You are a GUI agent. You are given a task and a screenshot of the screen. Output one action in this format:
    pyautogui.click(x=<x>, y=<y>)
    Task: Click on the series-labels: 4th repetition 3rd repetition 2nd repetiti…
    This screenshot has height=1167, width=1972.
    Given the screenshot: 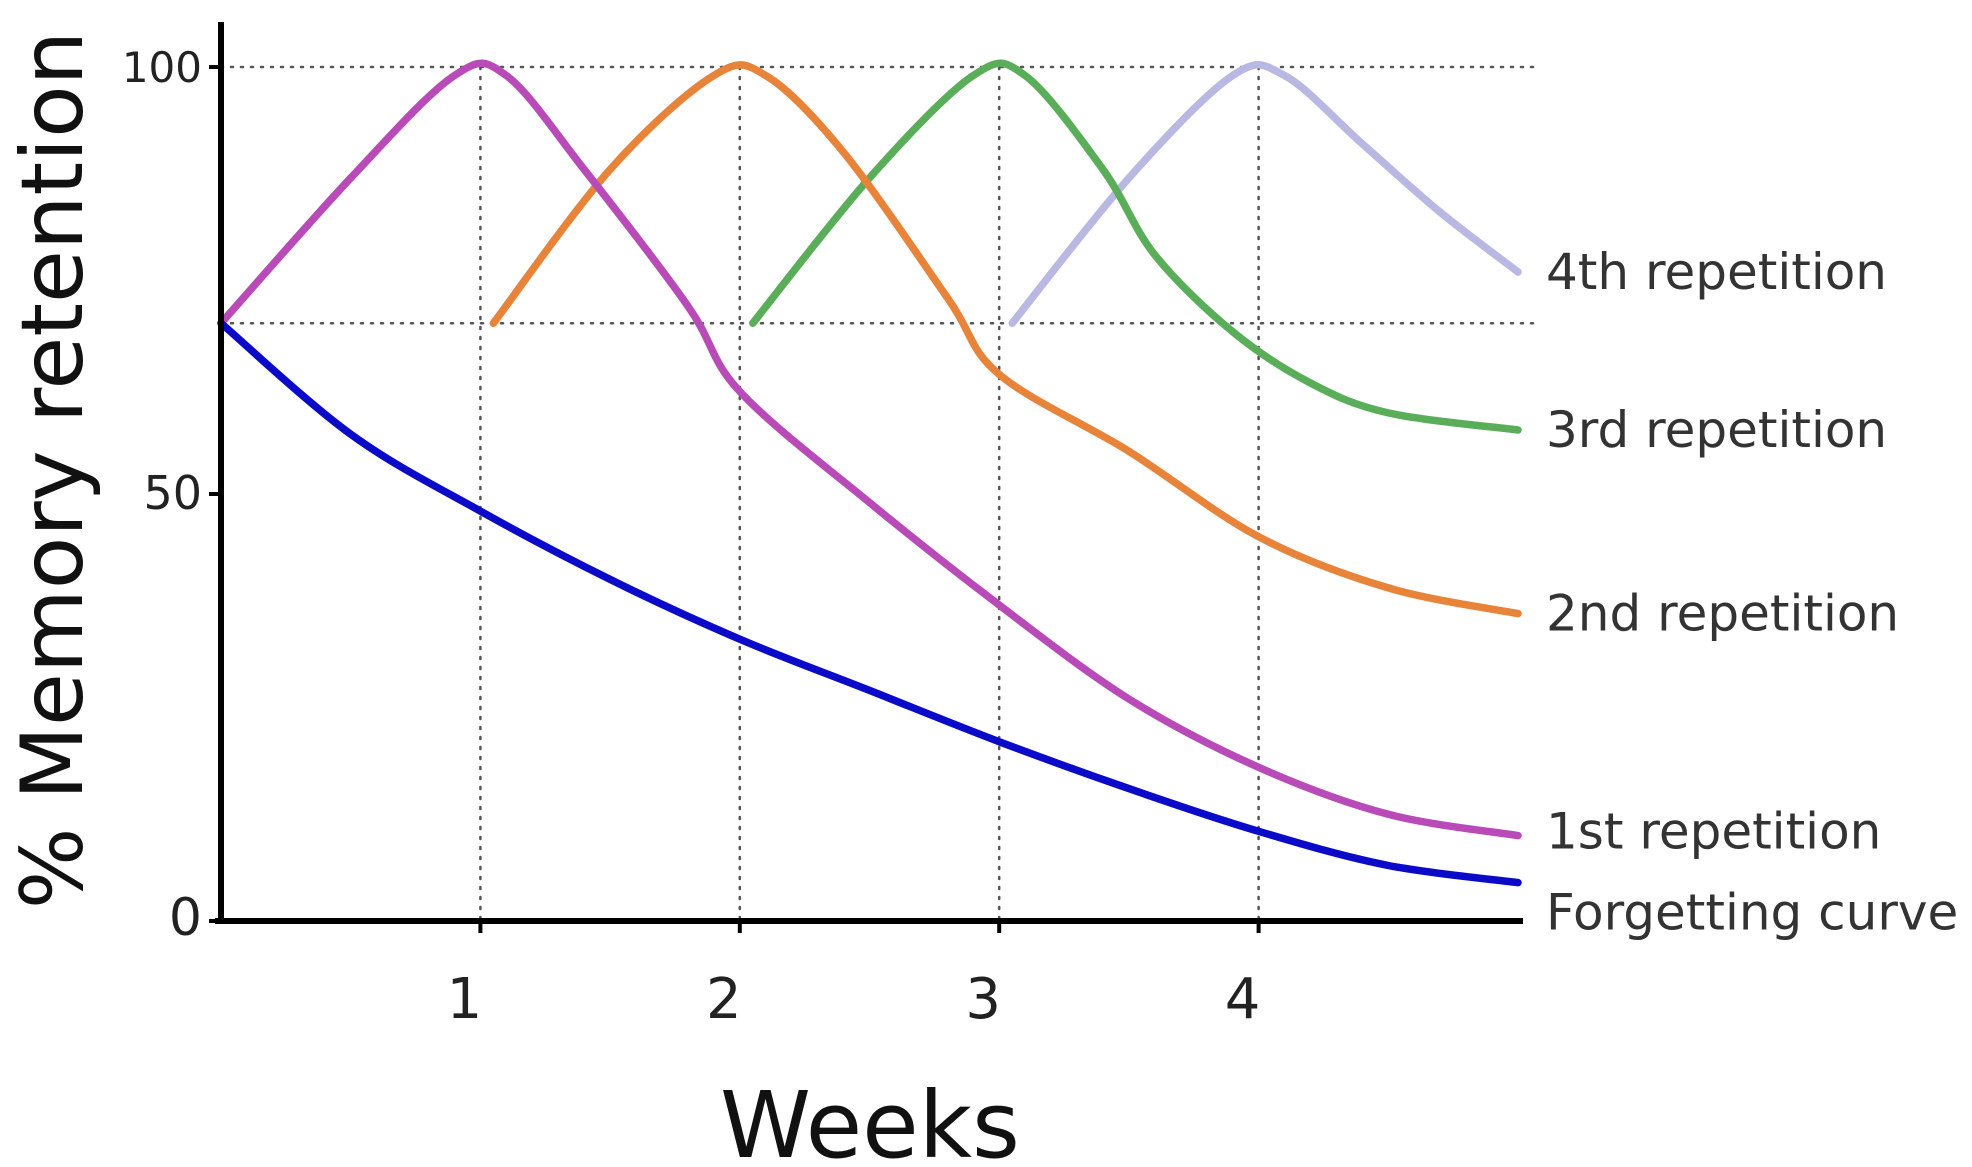 What is the action you would take?
    pyautogui.click(x=1752, y=592)
    